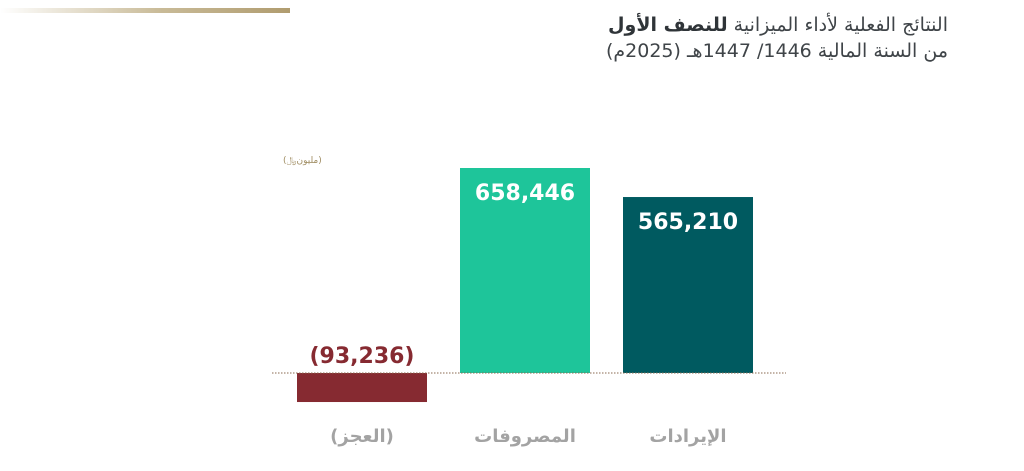 This screenshot has width=1024, height=471. I want to click on value-label-3: 565,210, so click(688, 222).